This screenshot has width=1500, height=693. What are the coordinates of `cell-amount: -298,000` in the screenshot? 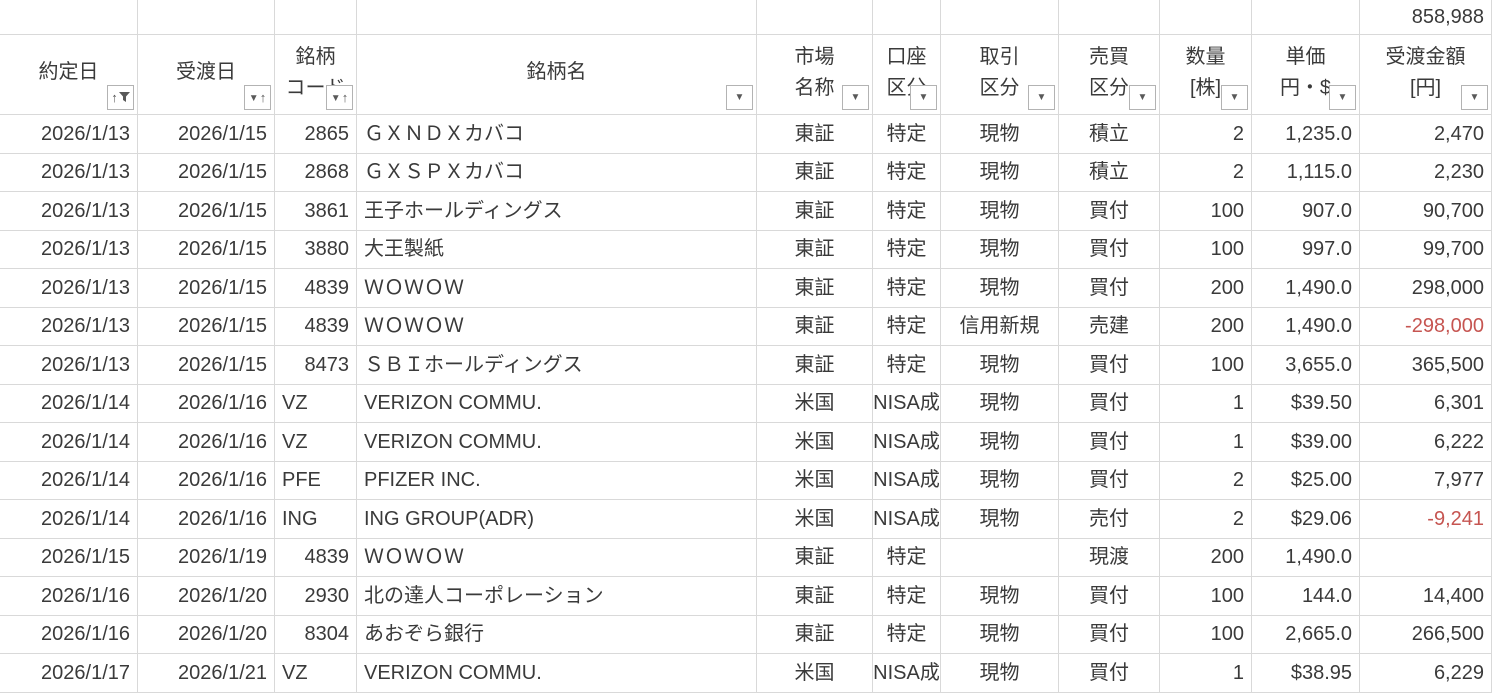 It's located at (1426, 326).